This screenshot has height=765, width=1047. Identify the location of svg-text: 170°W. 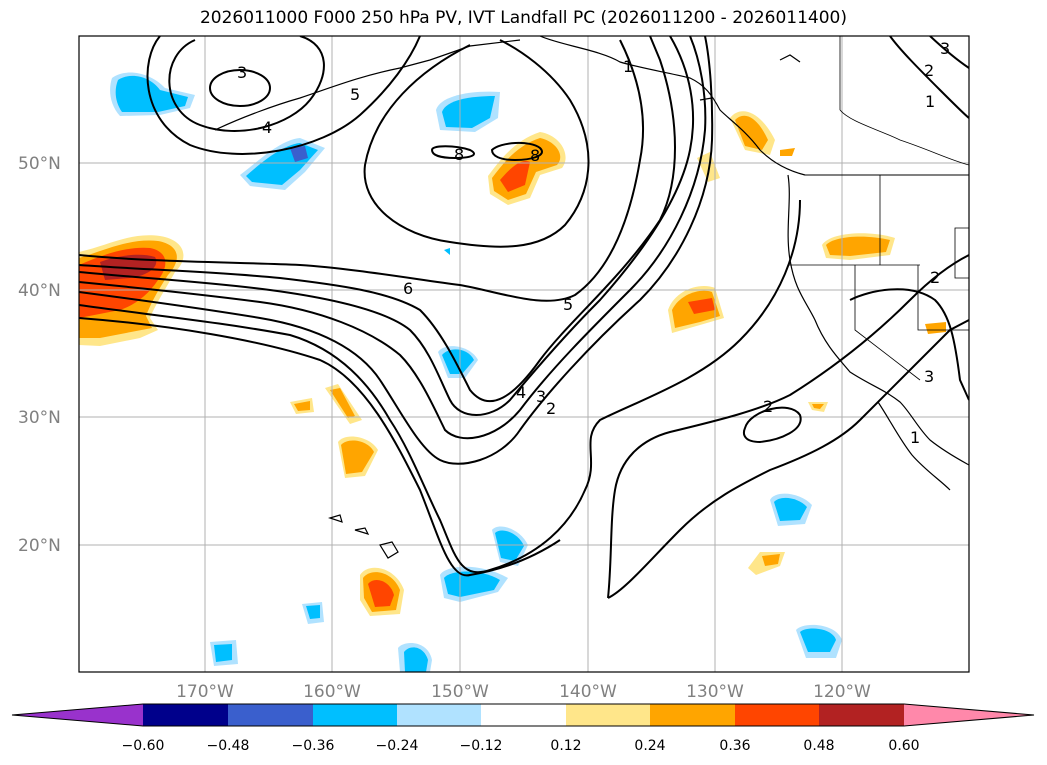
(205, 692).